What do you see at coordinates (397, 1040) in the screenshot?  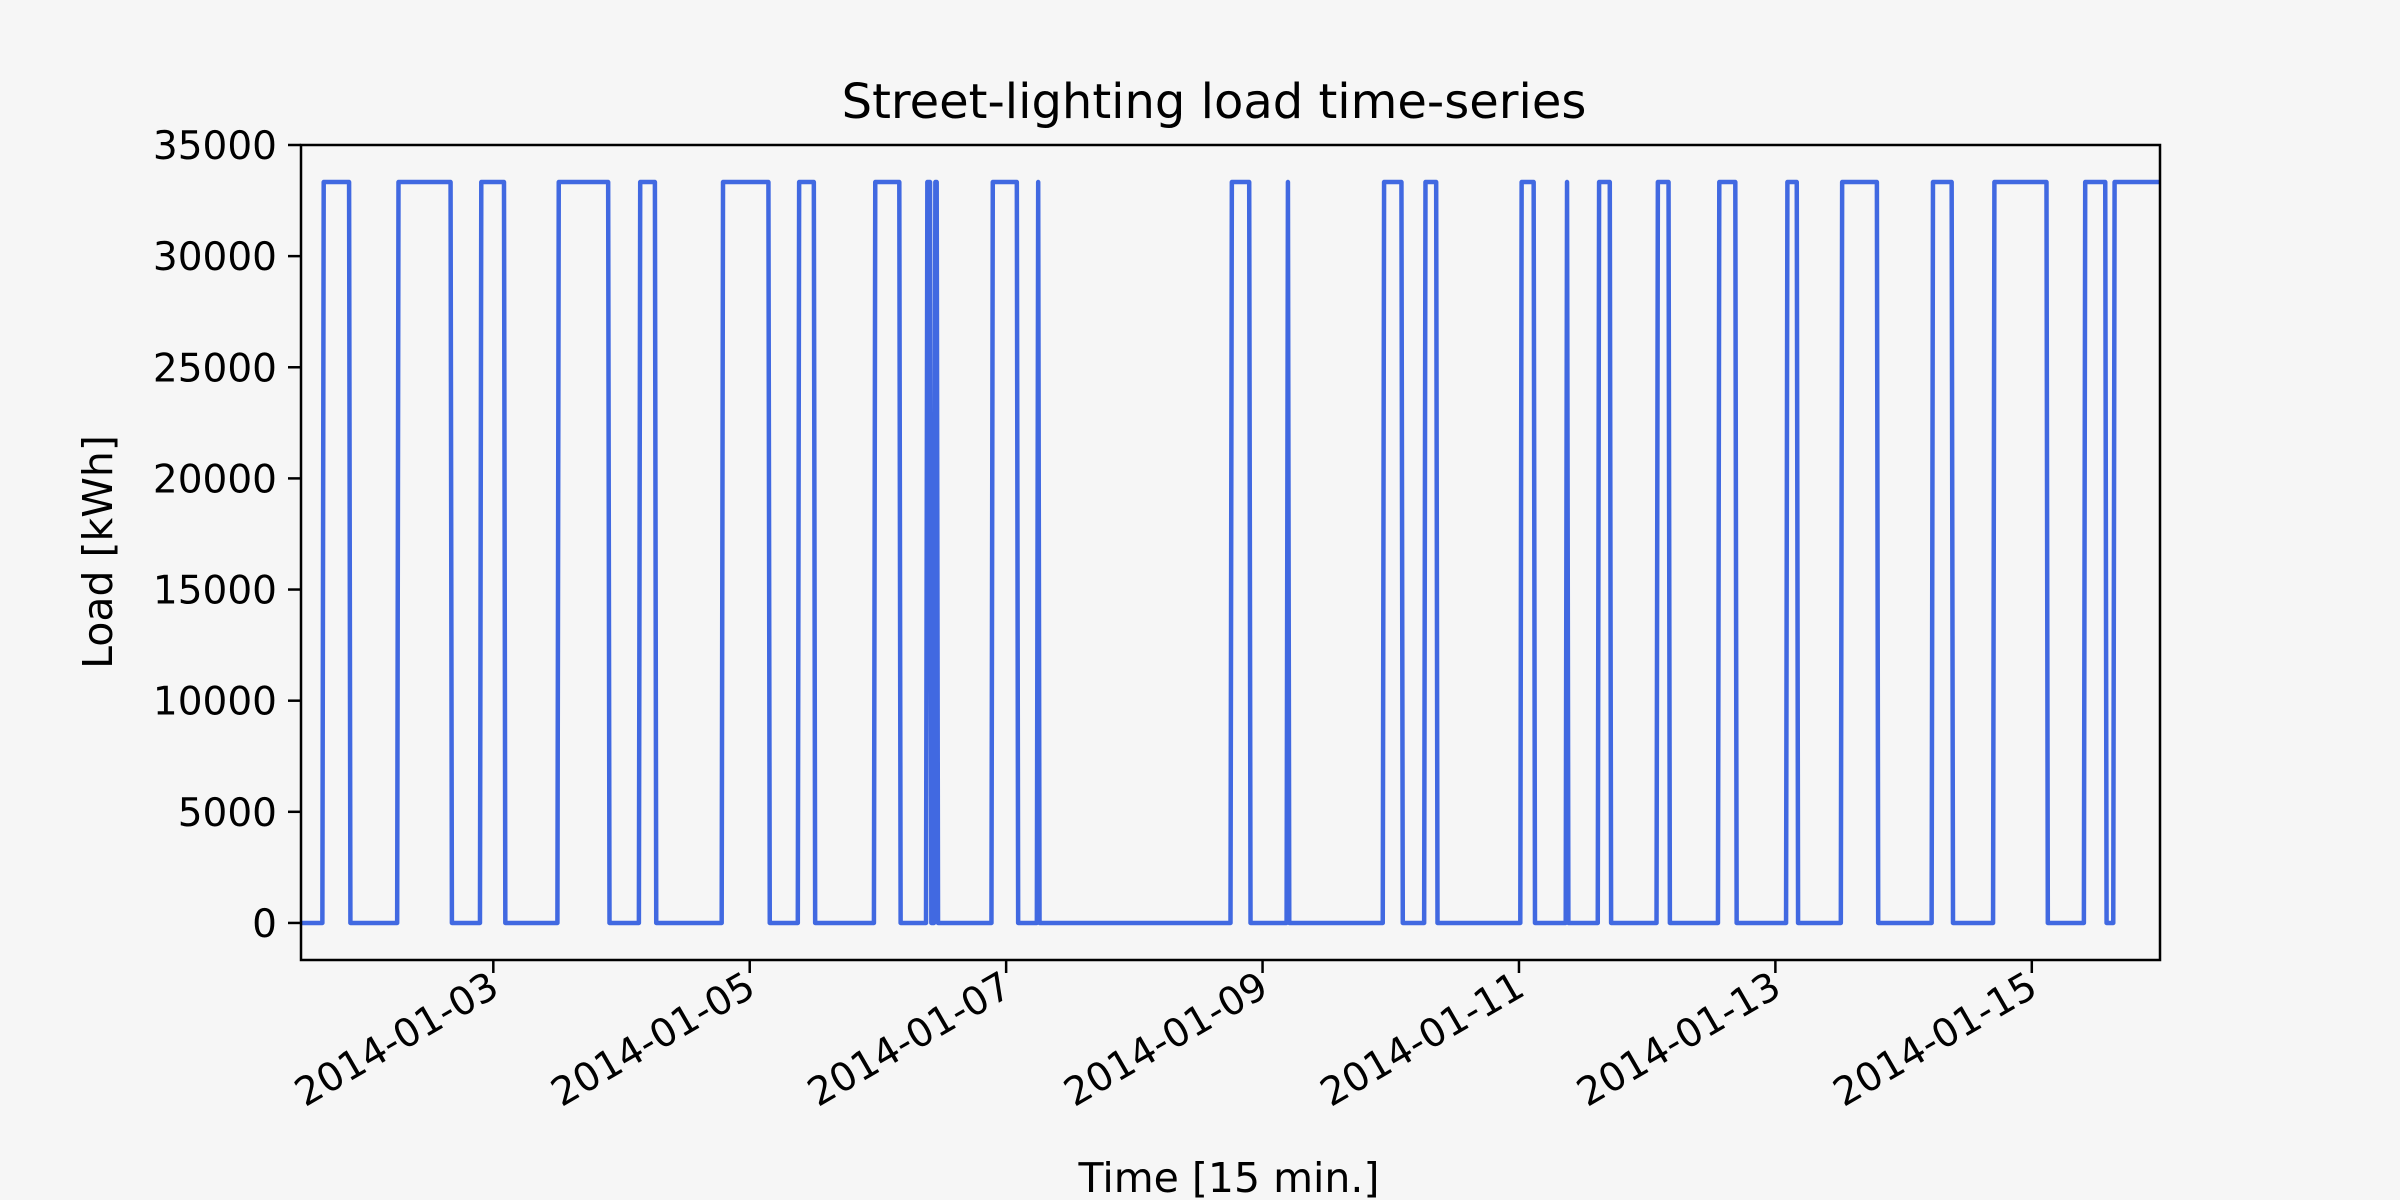 I see `x-tick-label: 2014-01-03` at bounding box center [397, 1040].